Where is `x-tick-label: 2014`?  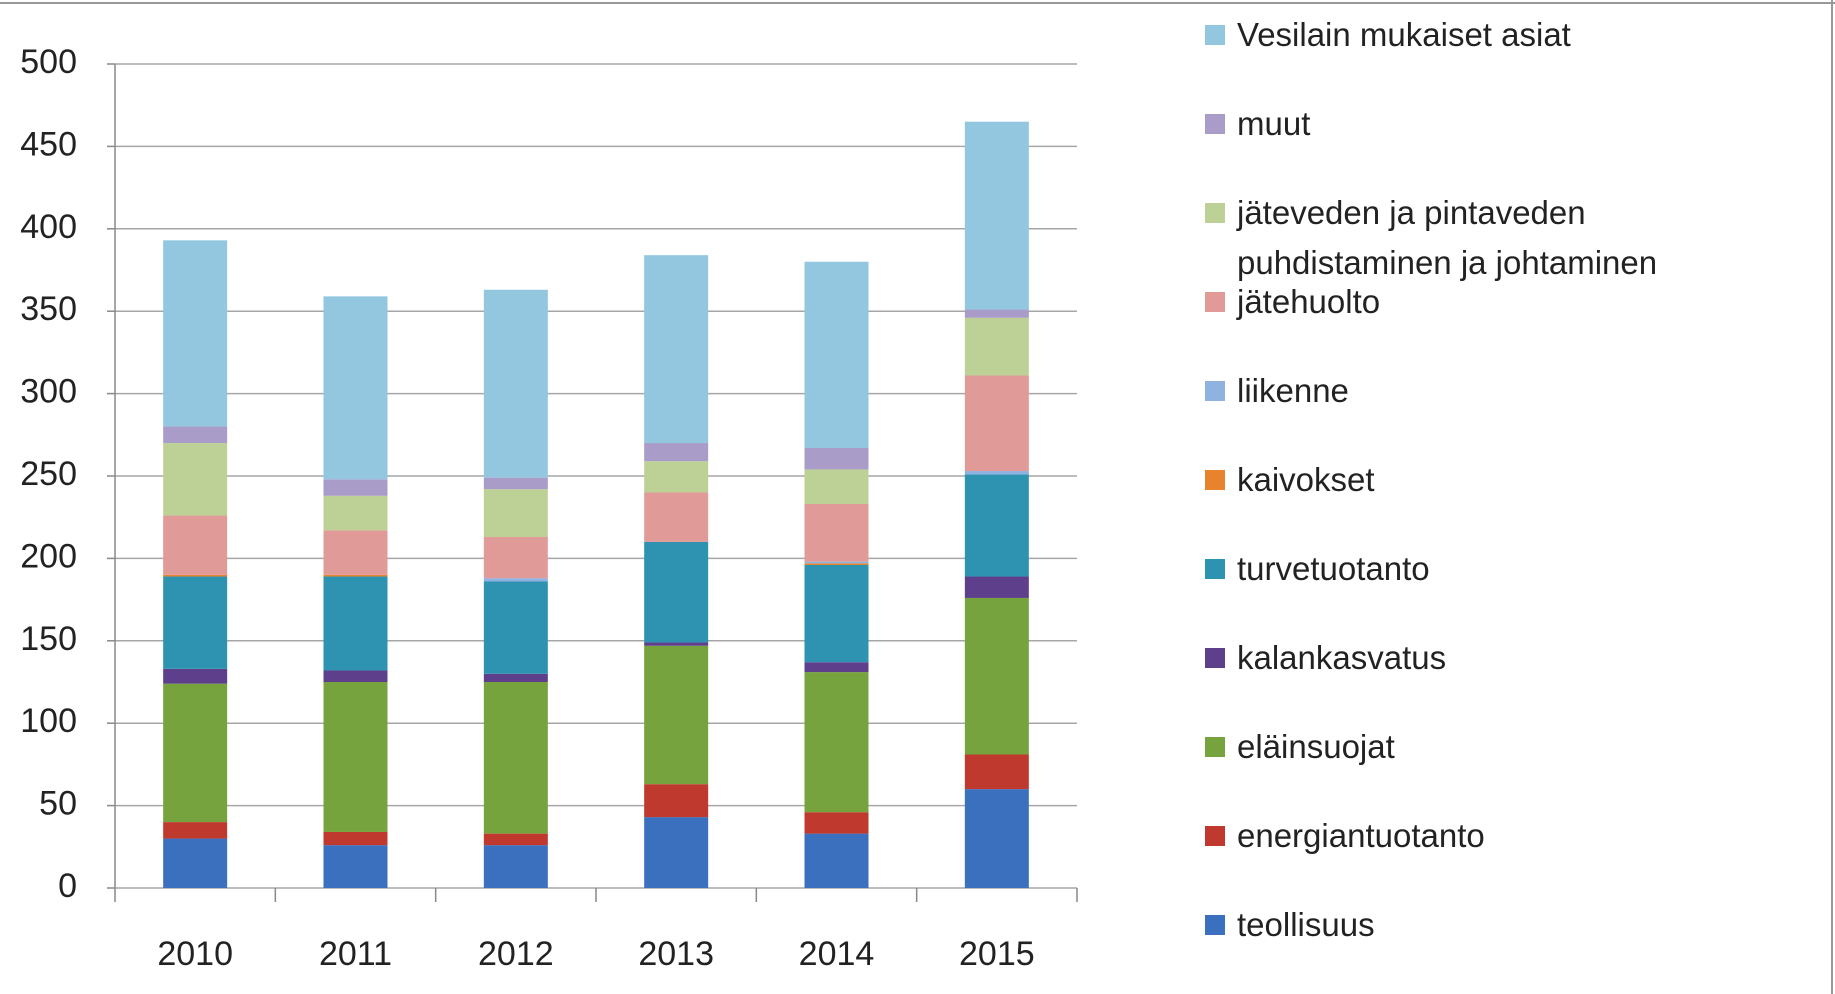
x-tick-label: 2014 is located at coordinates (837, 954).